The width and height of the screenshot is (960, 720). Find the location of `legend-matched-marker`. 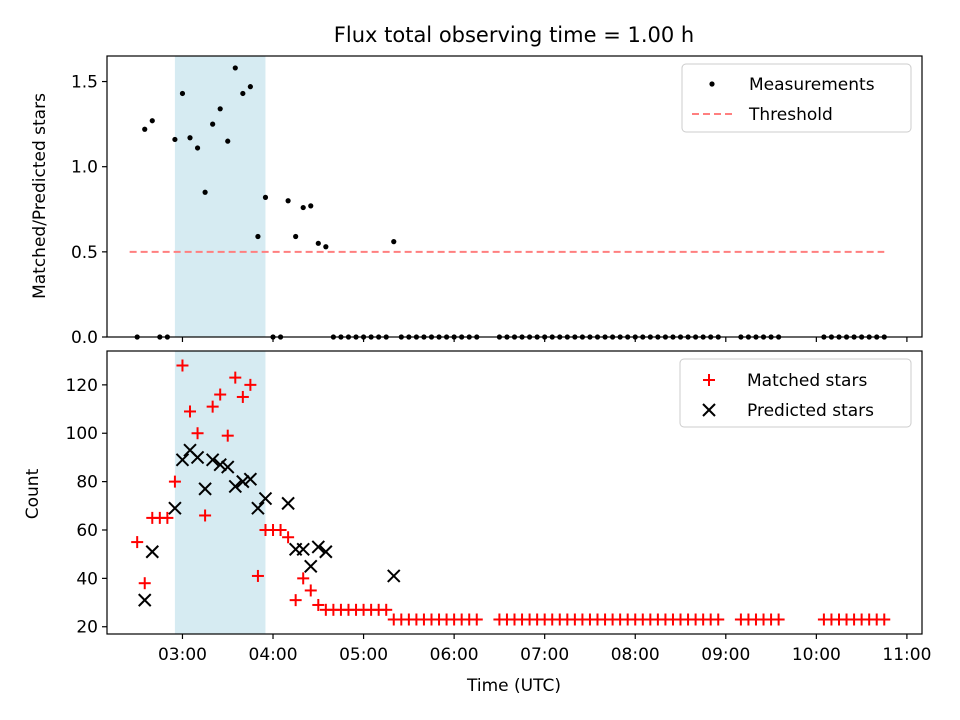

legend-matched-marker is located at coordinates (709, 380).